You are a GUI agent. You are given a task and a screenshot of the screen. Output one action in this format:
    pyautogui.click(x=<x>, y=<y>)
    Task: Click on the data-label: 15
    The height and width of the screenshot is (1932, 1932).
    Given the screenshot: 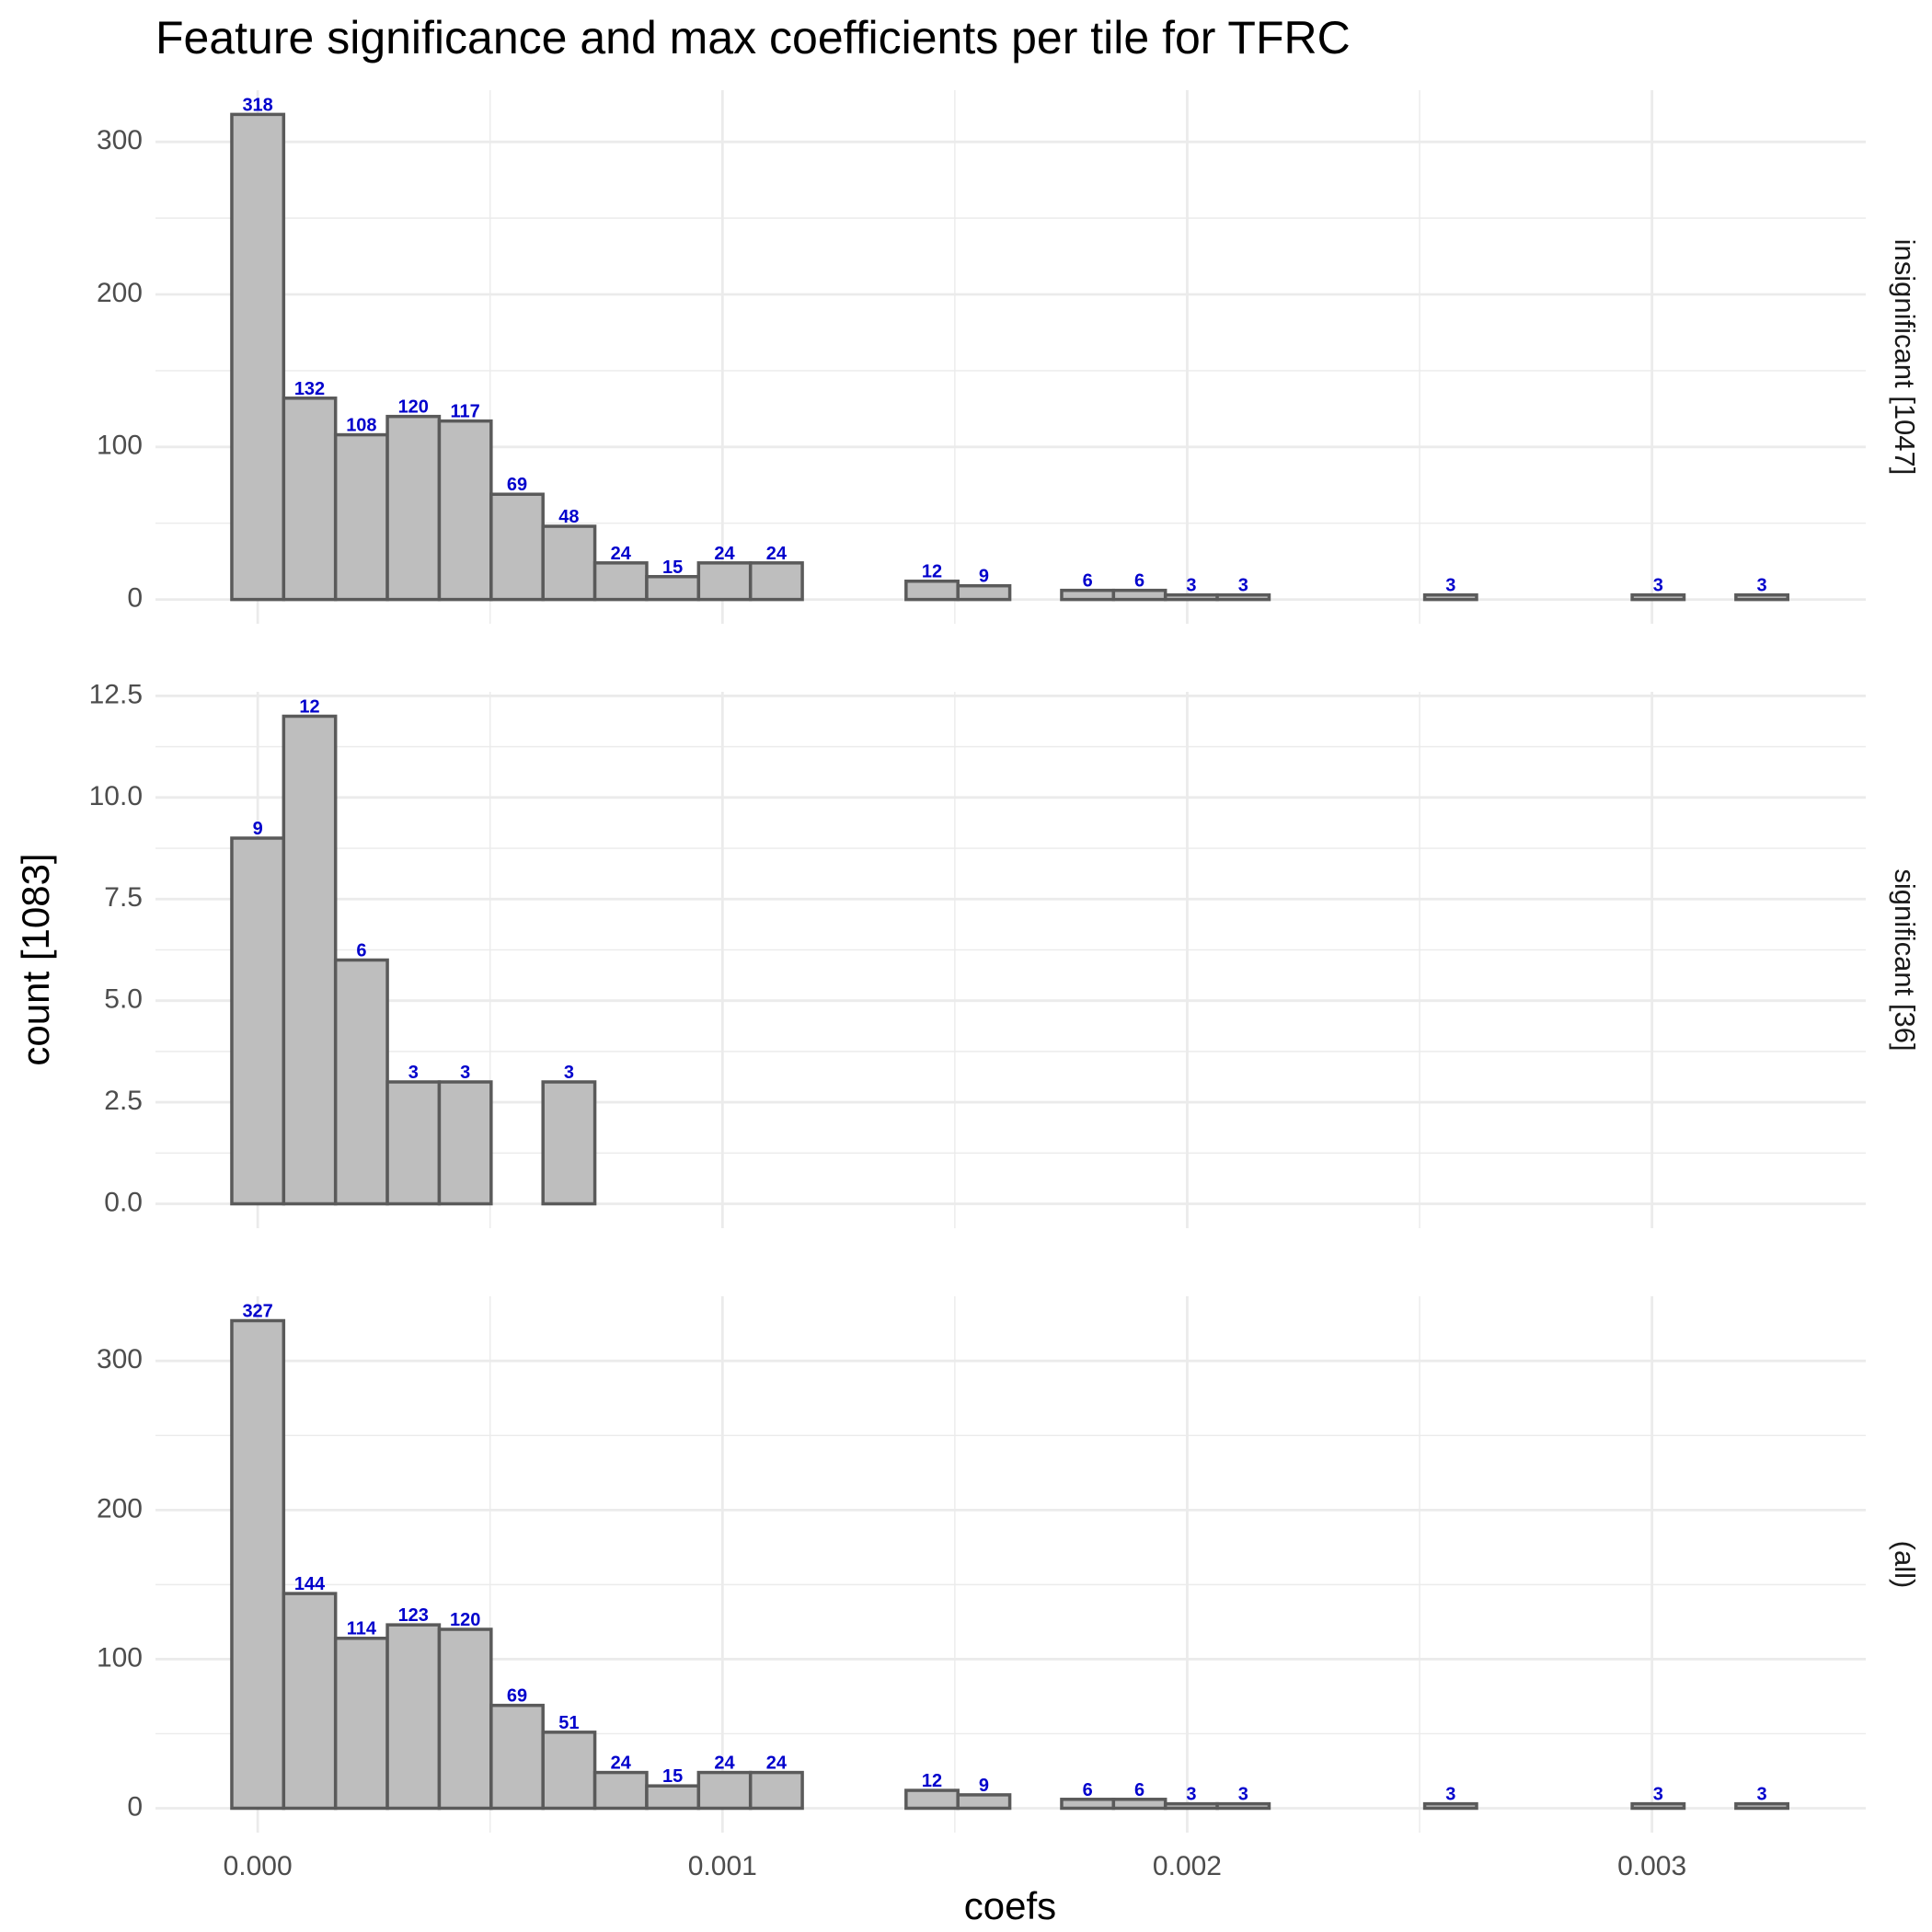 What is the action you would take?
    pyautogui.click(x=672, y=1776)
    